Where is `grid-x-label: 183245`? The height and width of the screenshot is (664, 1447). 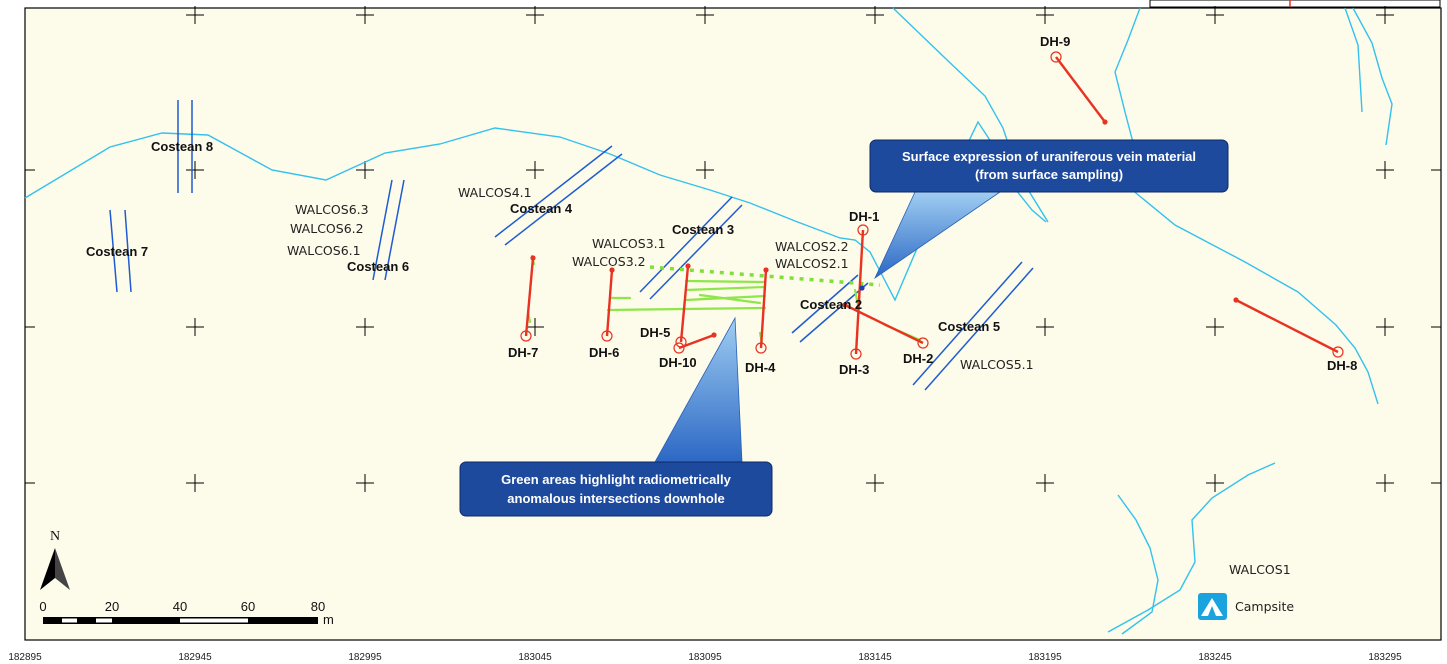 grid-x-label: 183245 is located at coordinates (1215, 657).